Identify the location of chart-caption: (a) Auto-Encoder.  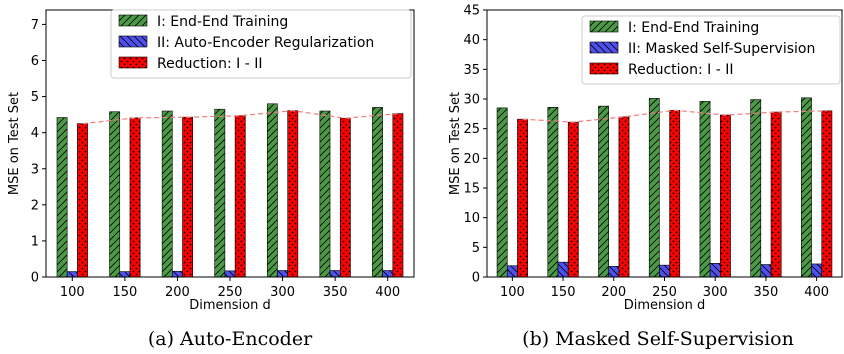
(230, 339).